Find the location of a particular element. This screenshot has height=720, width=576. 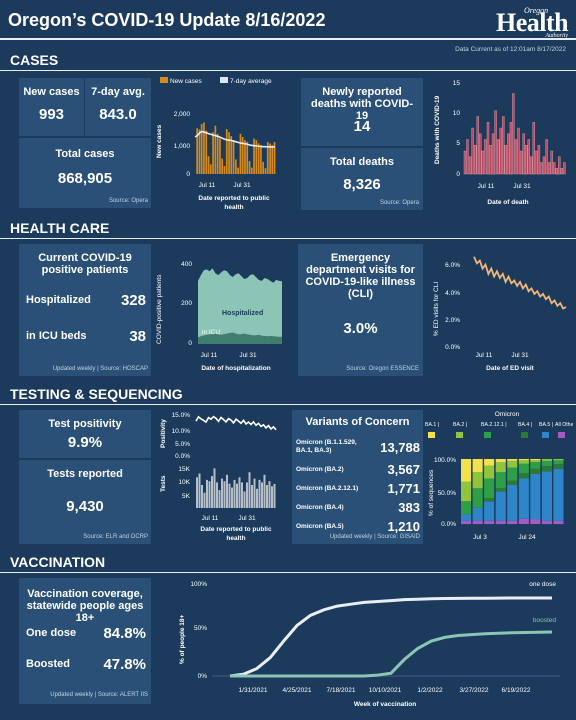

testing-box is located at coordinates (85, 477).